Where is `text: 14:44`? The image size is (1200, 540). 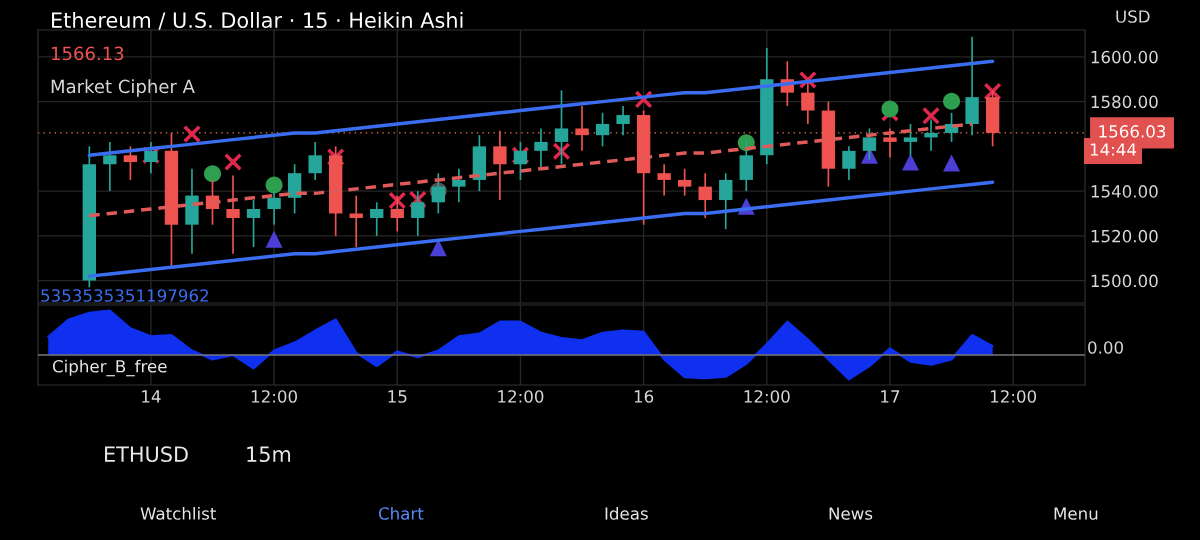 text: 14:44 is located at coordinates (1113, 149).